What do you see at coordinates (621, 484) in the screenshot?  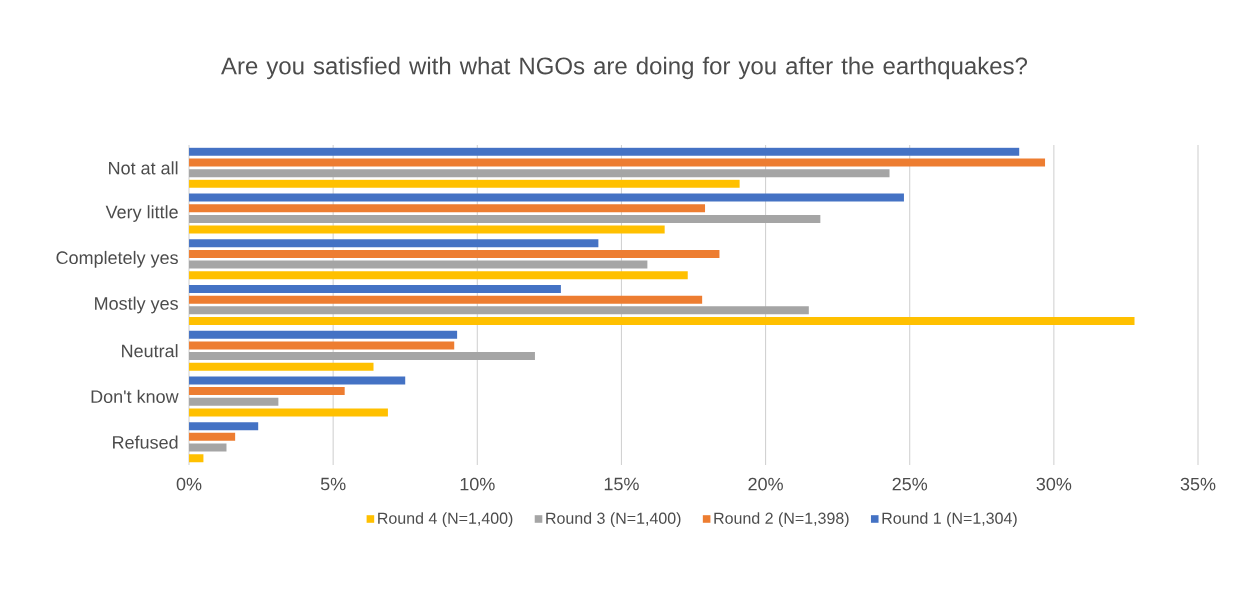 I see `x-tick-label: 15%` at bounding box center [621, 484].